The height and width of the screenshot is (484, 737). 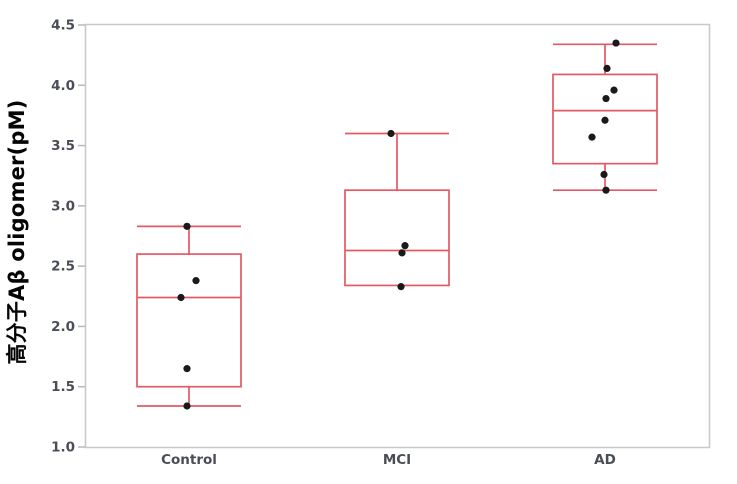 What do you see at coordinates (63, 26) in the screenshot?
I see `y-tick-label: 4.5` at bounding box center [63, 26].